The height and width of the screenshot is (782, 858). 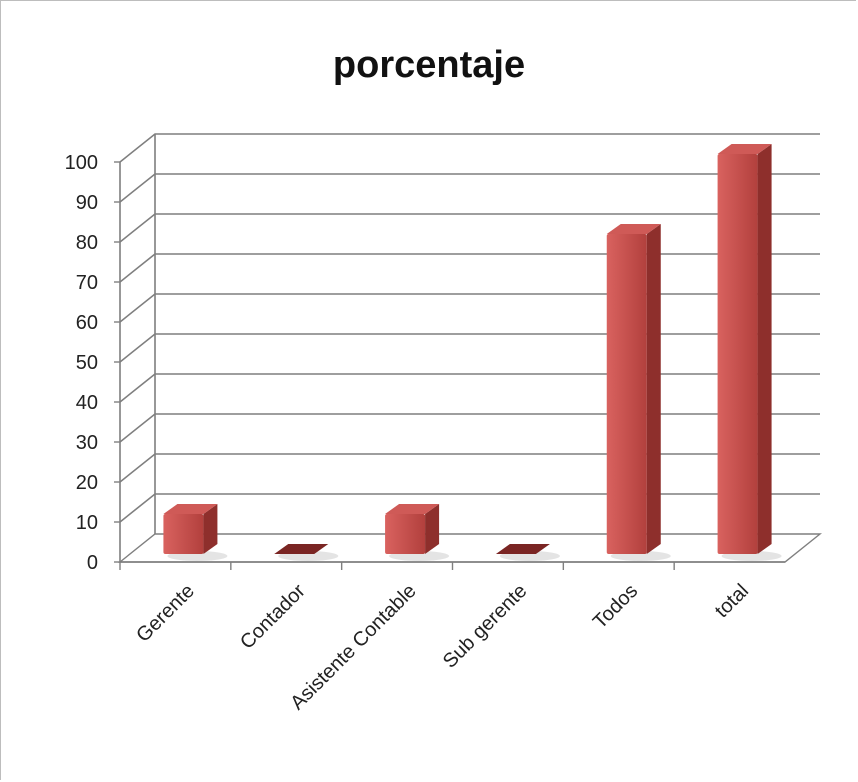 What do you see at coordinates (87, 283) in the screenshot?
I see `y-tick-label: 70` at bounding box center [87, 283].